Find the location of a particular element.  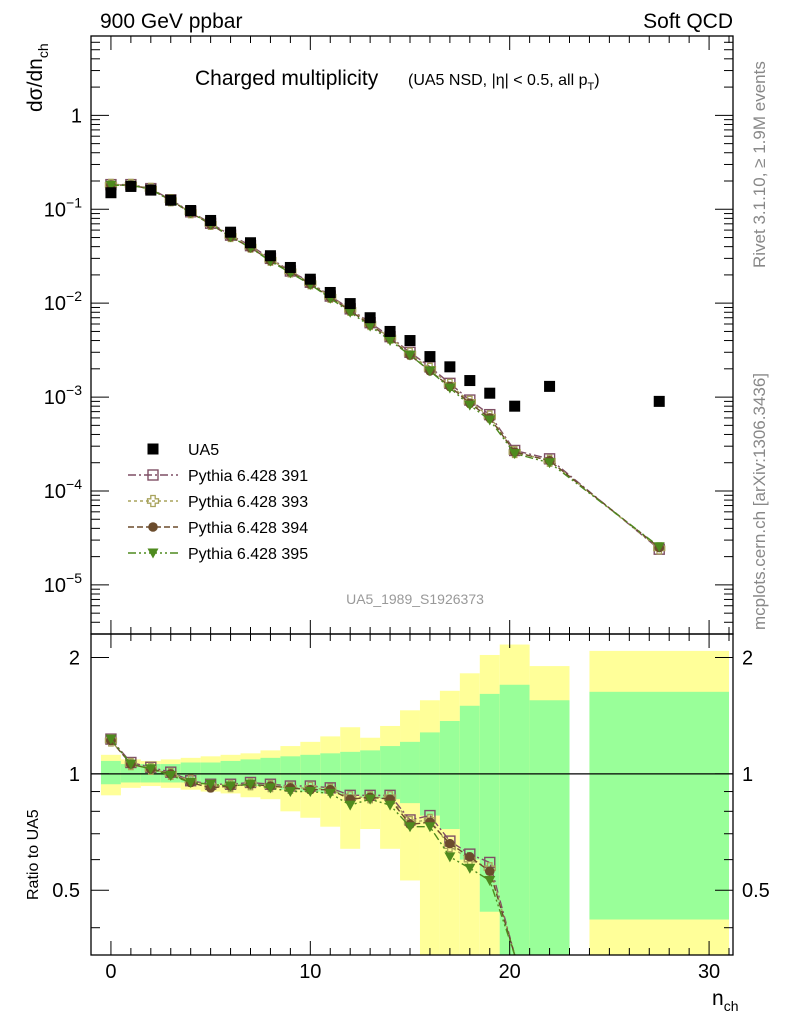

chart-title-main: Charged multiplicity is located at coordinates (287, 78).